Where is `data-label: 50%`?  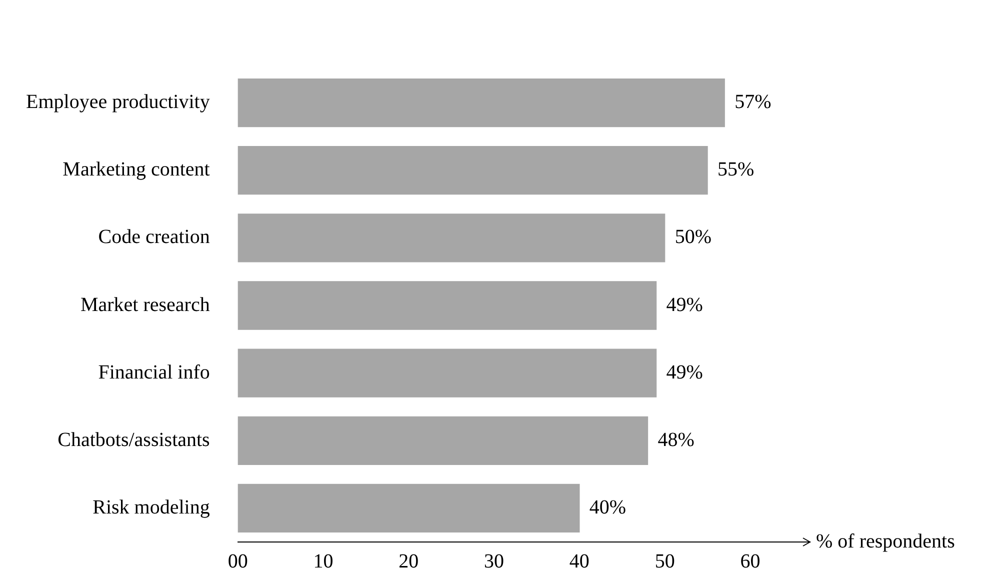
data-label: 50% is located at coordinates (693, 237).